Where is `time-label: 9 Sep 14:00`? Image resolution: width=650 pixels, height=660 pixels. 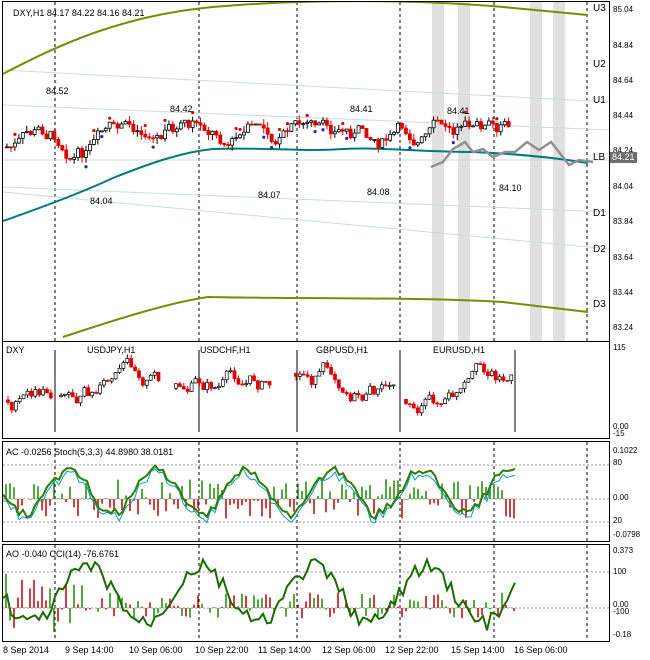 time-label: 9 Sep 14:00 is located at coordinates (89, 650).